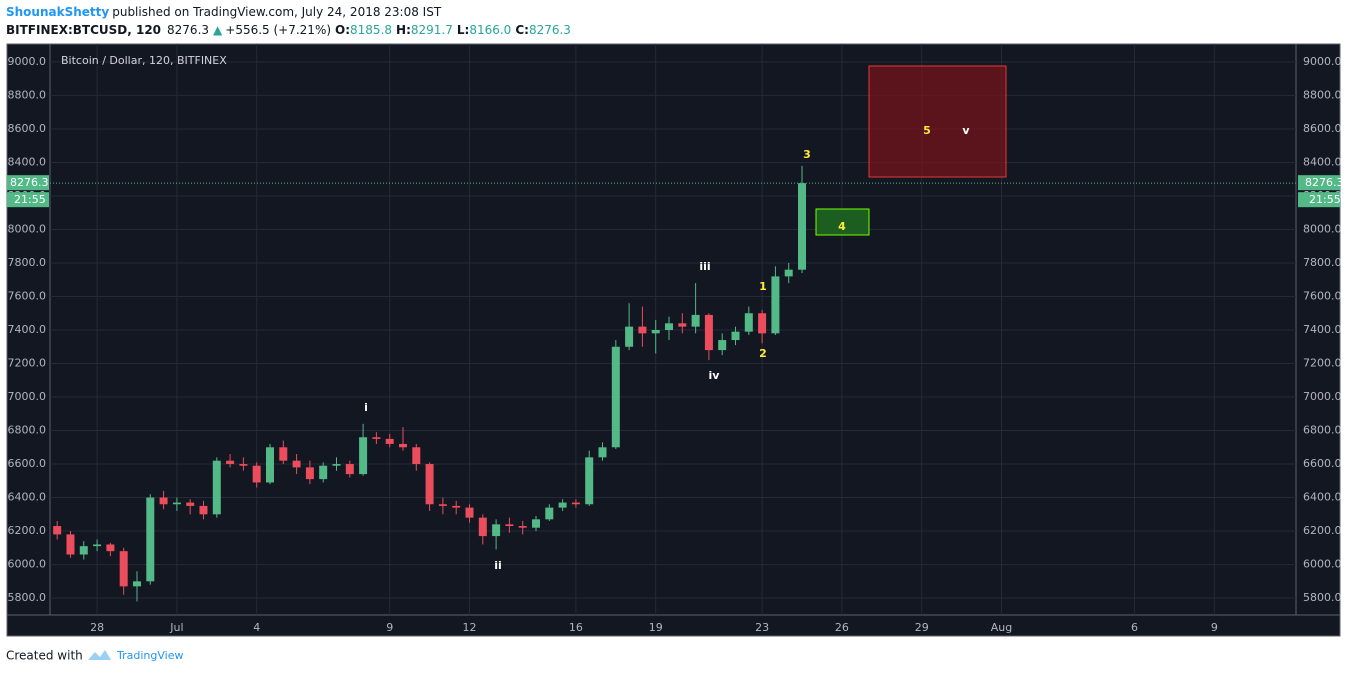 The width and height of the screenshot is (1348, 673). I want to click on y2-tick-label: 6800.0, so click(1322, 430).